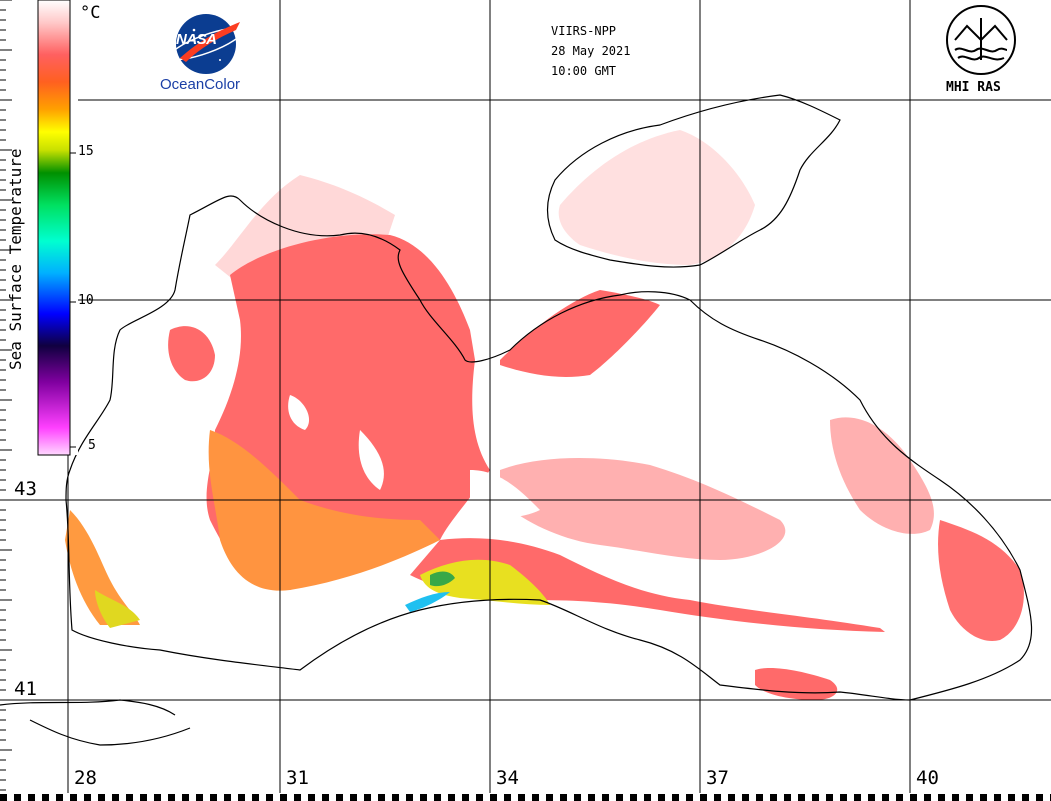 The width and height of the screenshot is (1051, 801). Describe the element at coordinates (54, 228) in the screenshot. I see `colorbar` at that location.